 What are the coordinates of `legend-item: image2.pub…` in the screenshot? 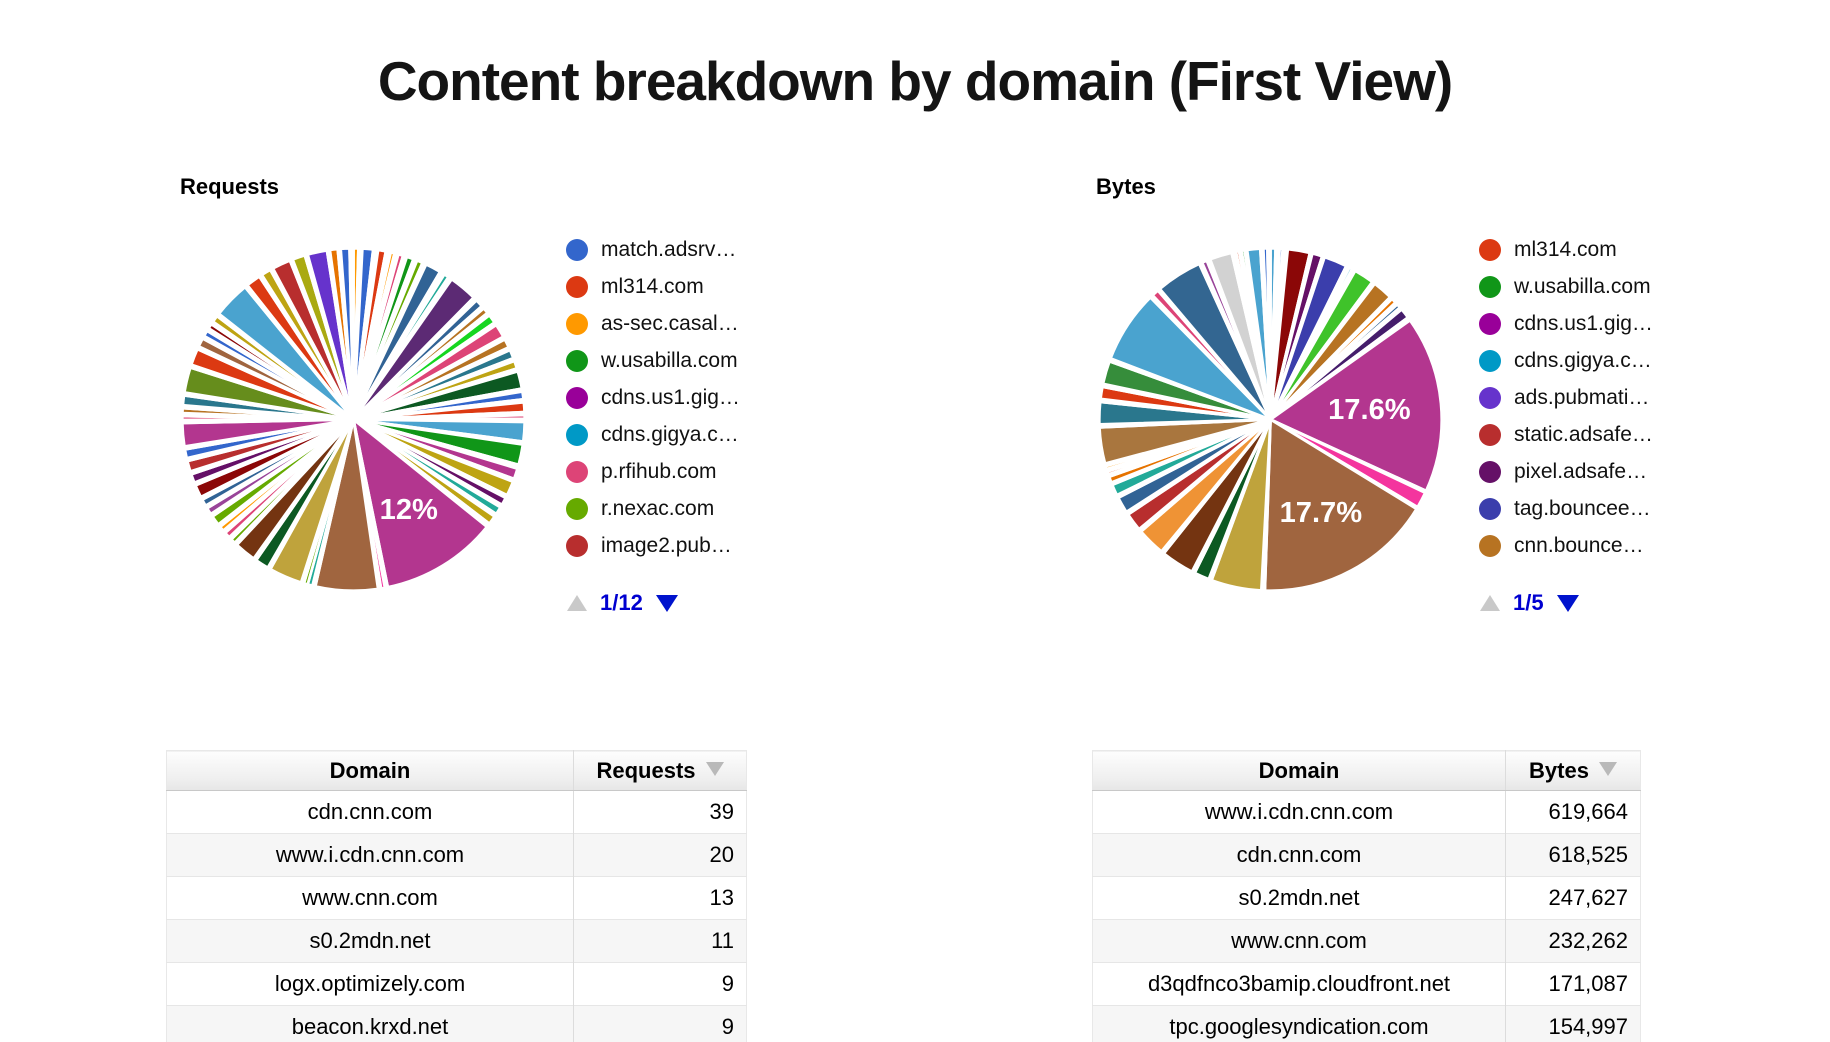 It's located at (653, 545).